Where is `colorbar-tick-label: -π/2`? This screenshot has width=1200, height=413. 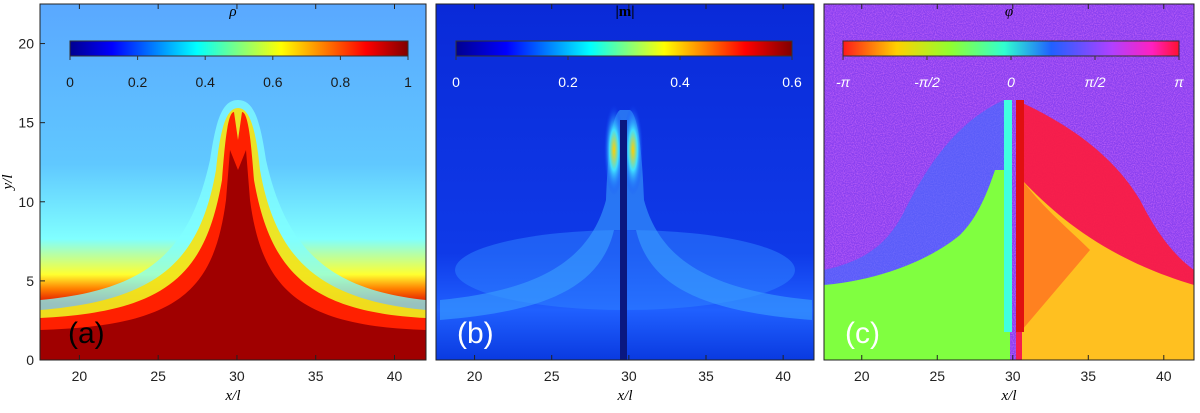 colorbar-tick-label: -π/2 is located at coordinates (927, 82).